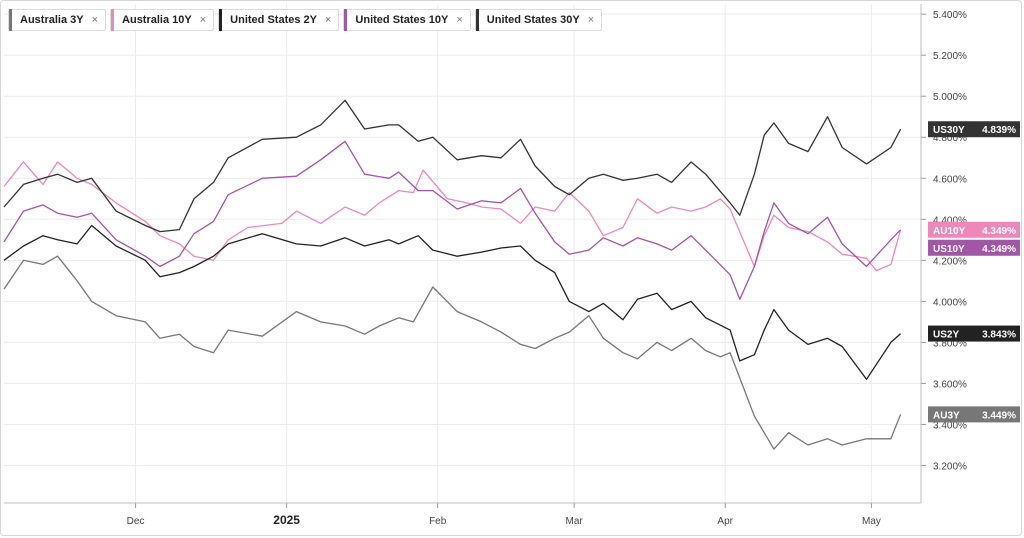  What do you see at coordinates (438, 521) in the screenshot?
I see `x-tick-label: Feb` at bounding box center [438, 521].